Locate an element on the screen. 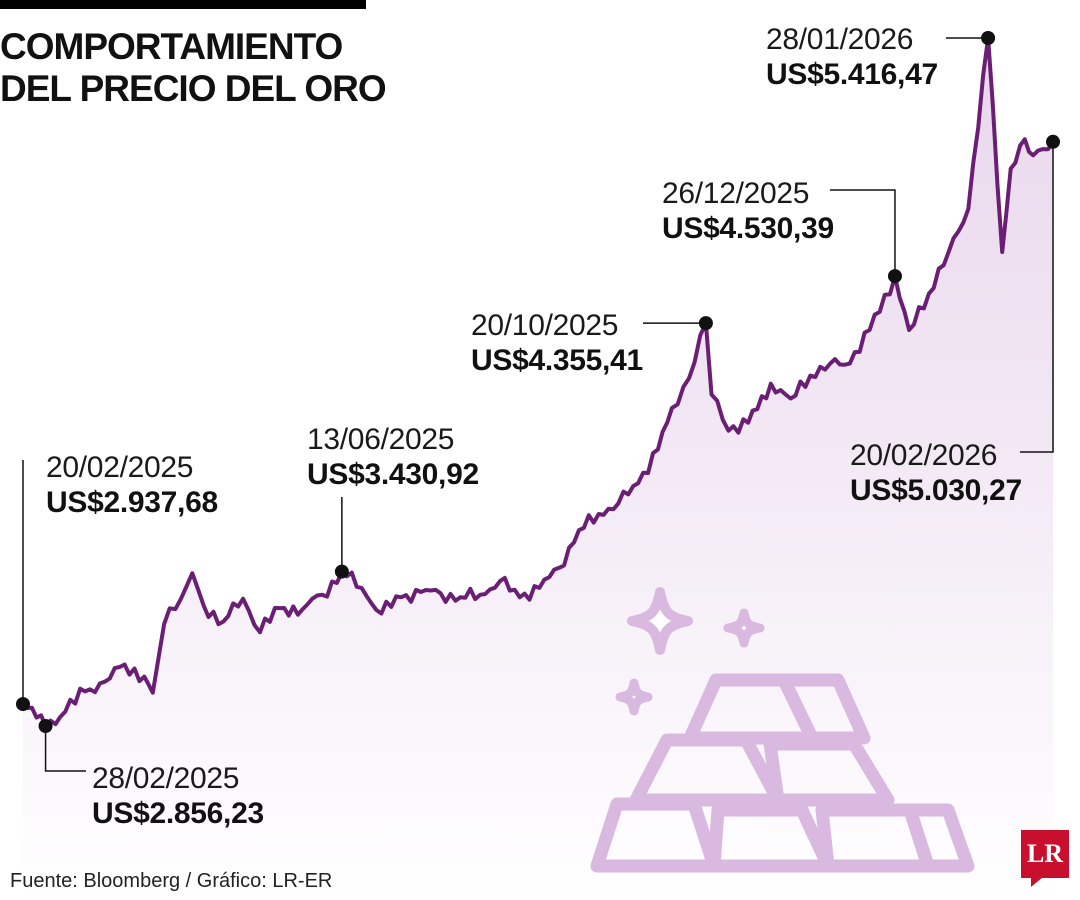 This screenshot has height=900, width=1080. annotation-price: US$5.416,47 is located at coordinates (852, 74).